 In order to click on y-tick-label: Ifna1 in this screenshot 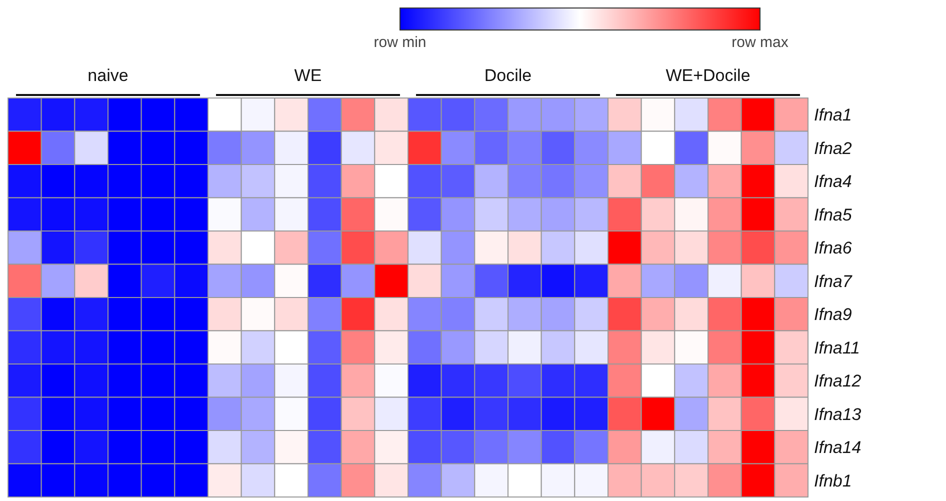, I will do `click(833, 115)`.